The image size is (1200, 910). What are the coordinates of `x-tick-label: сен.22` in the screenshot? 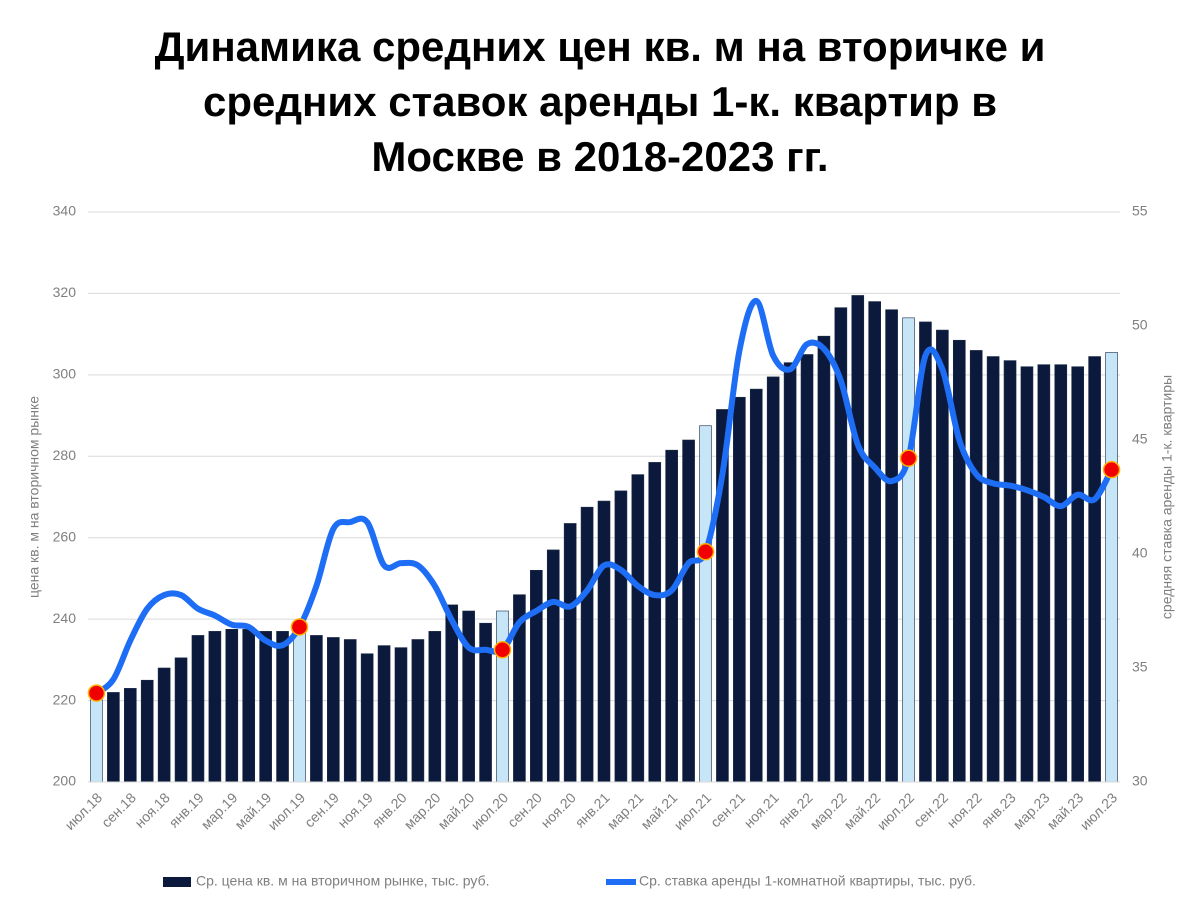 It's located at (930, 809).